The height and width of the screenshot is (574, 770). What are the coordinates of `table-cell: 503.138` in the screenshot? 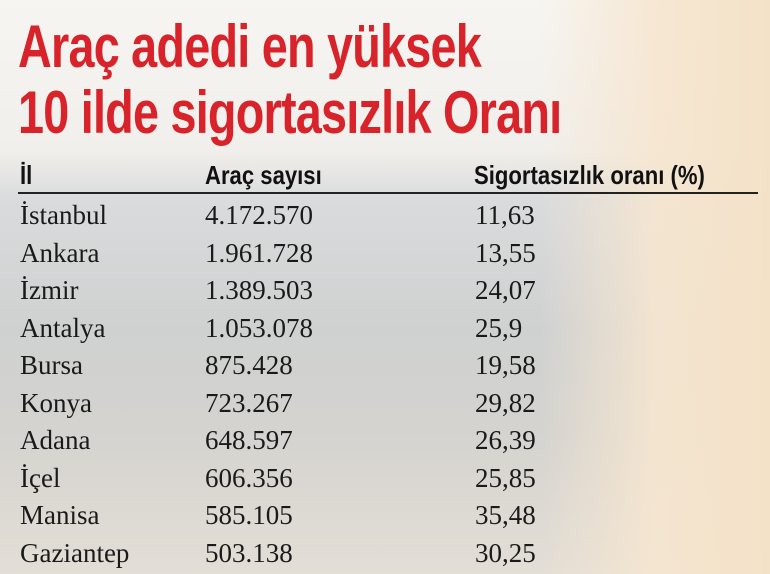 It's located at (249, 552).